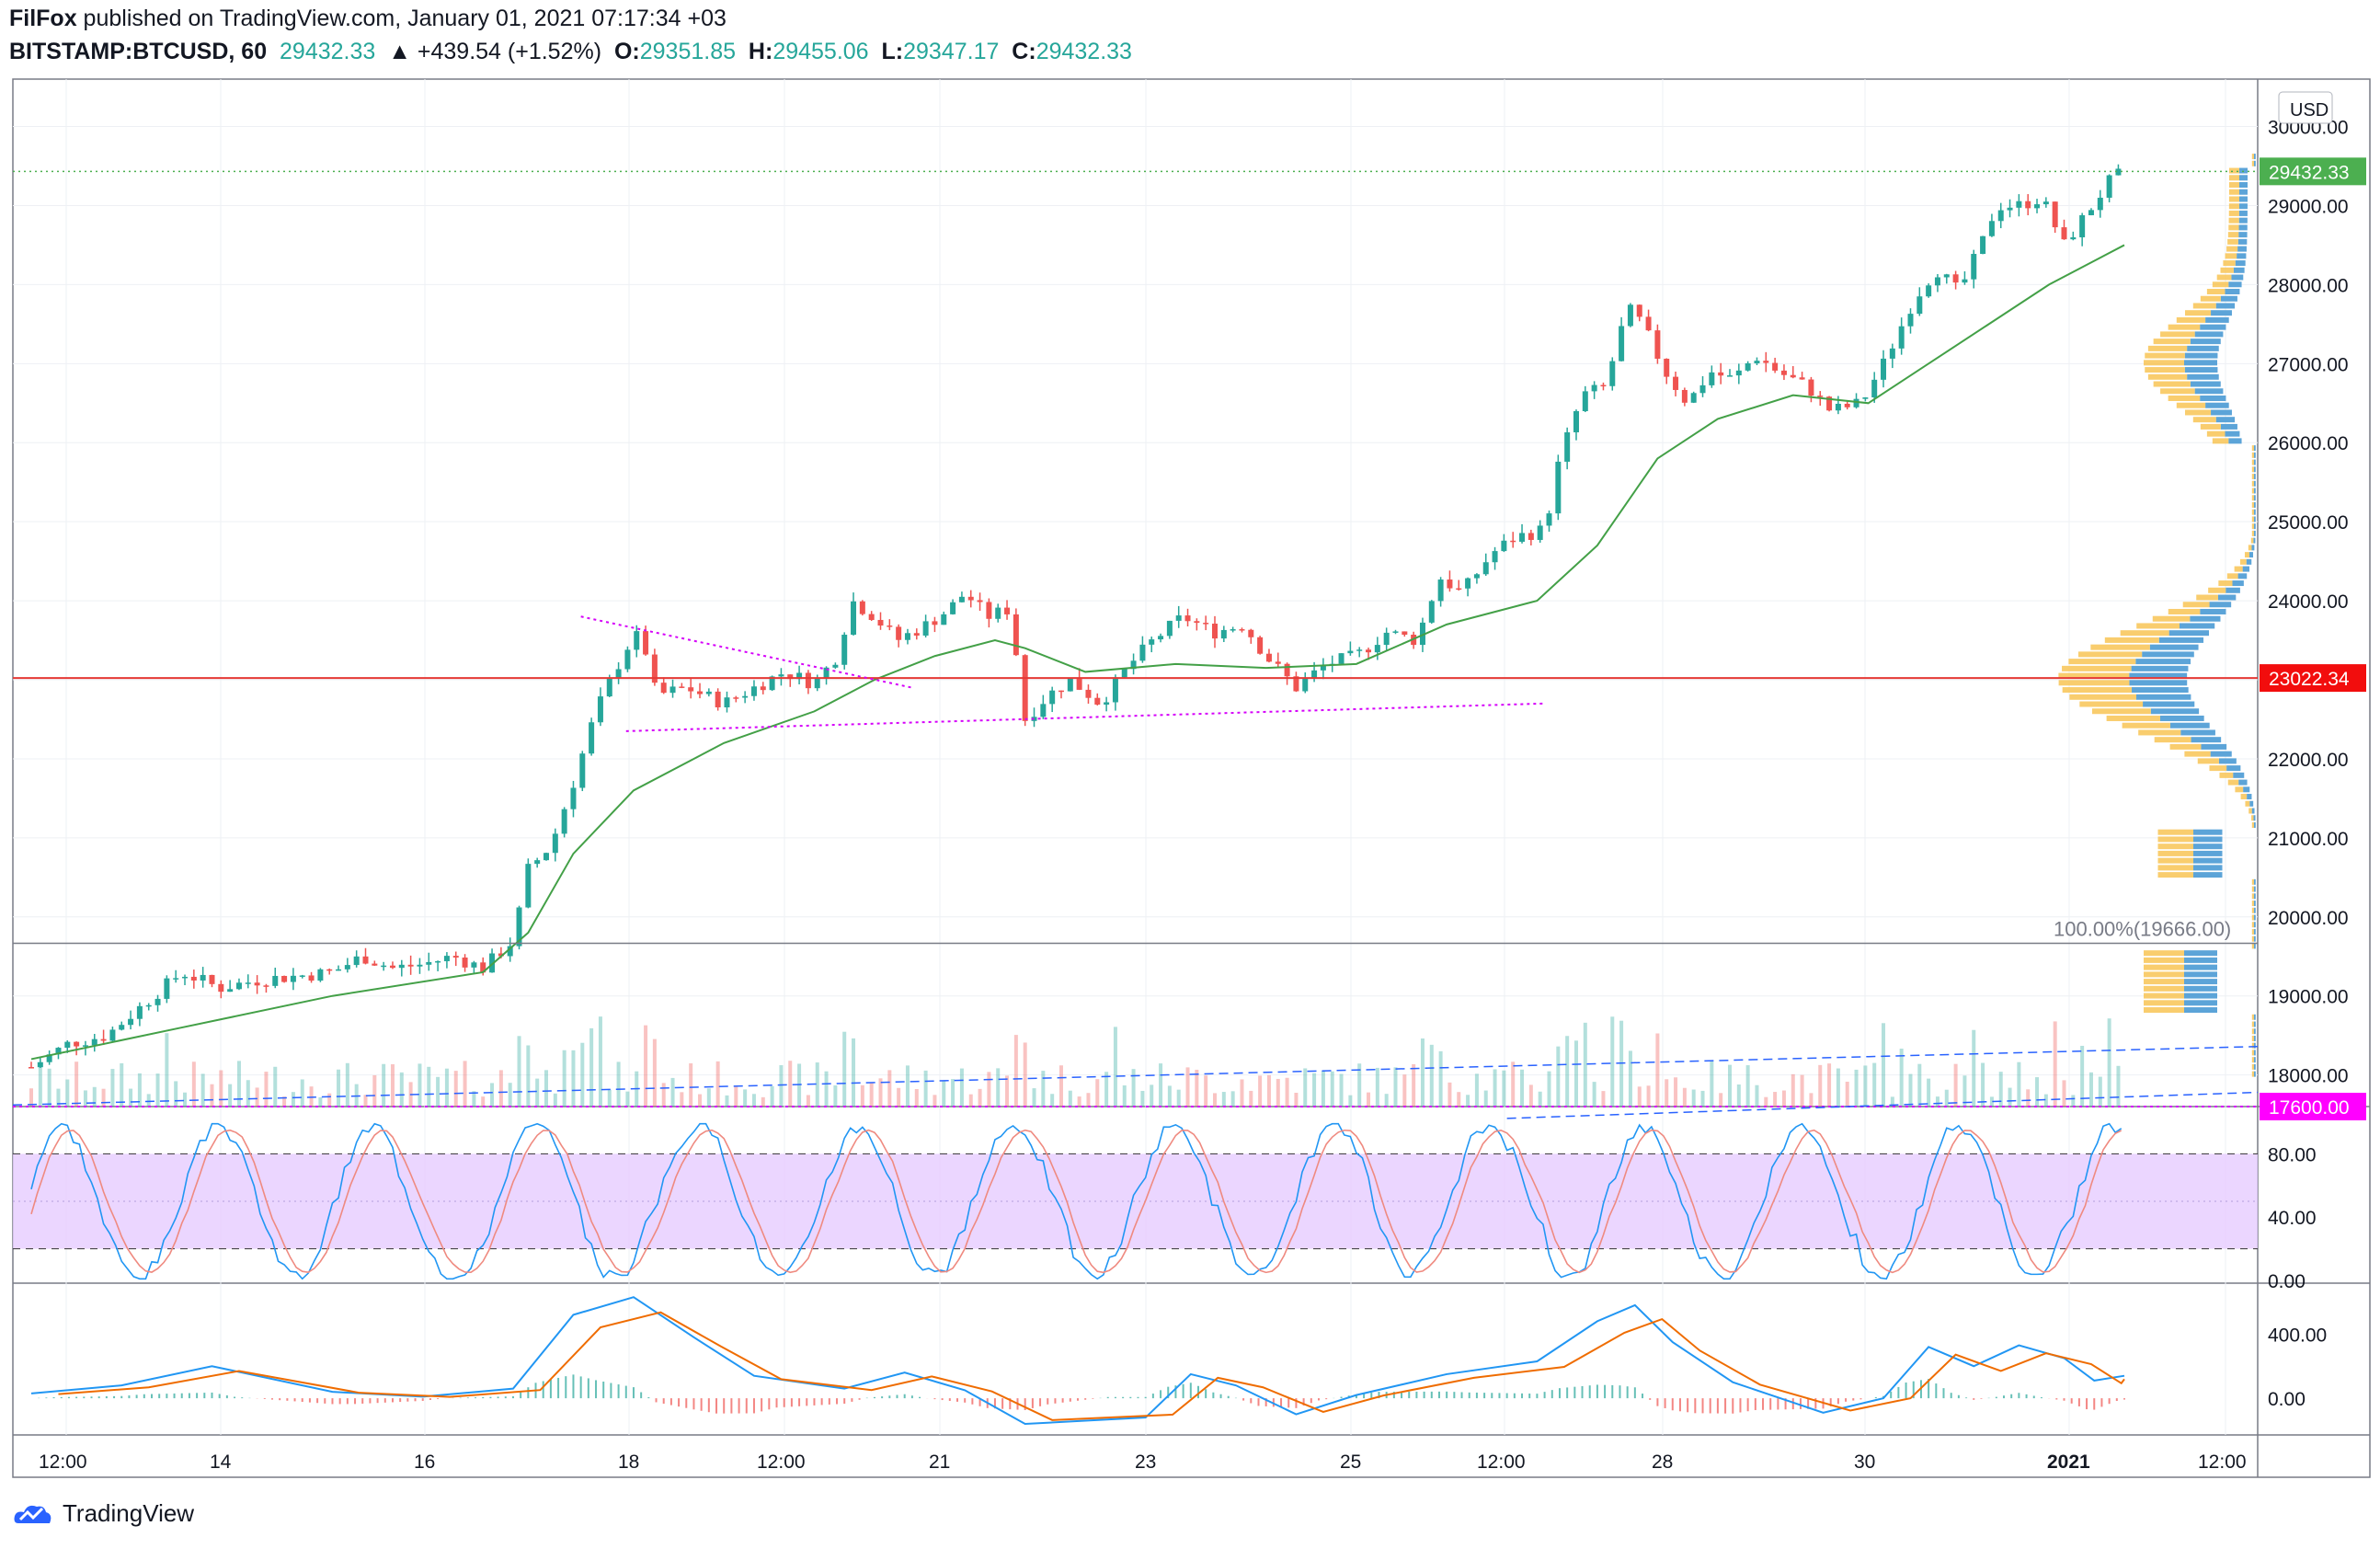 This screenshot has height=1549, width=2380. I want to click on author-name: FilFox, so click(43, 19).